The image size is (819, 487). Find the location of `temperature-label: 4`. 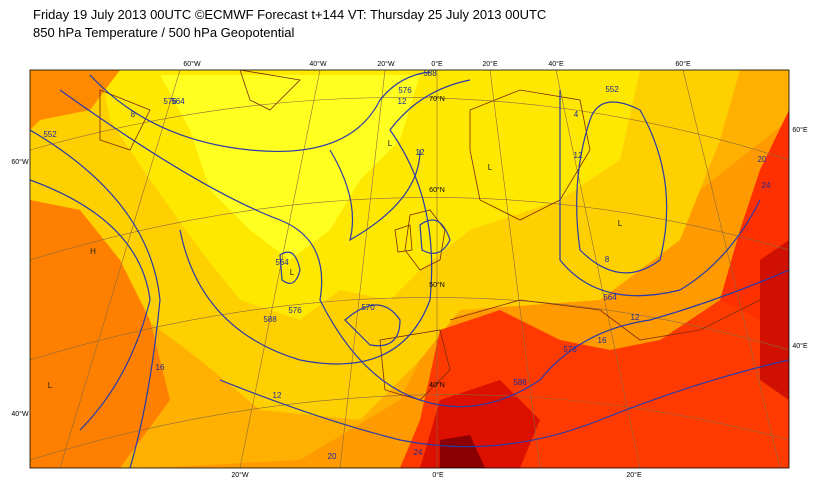

temperature-label: 4 is located at coordinates (576, 114).